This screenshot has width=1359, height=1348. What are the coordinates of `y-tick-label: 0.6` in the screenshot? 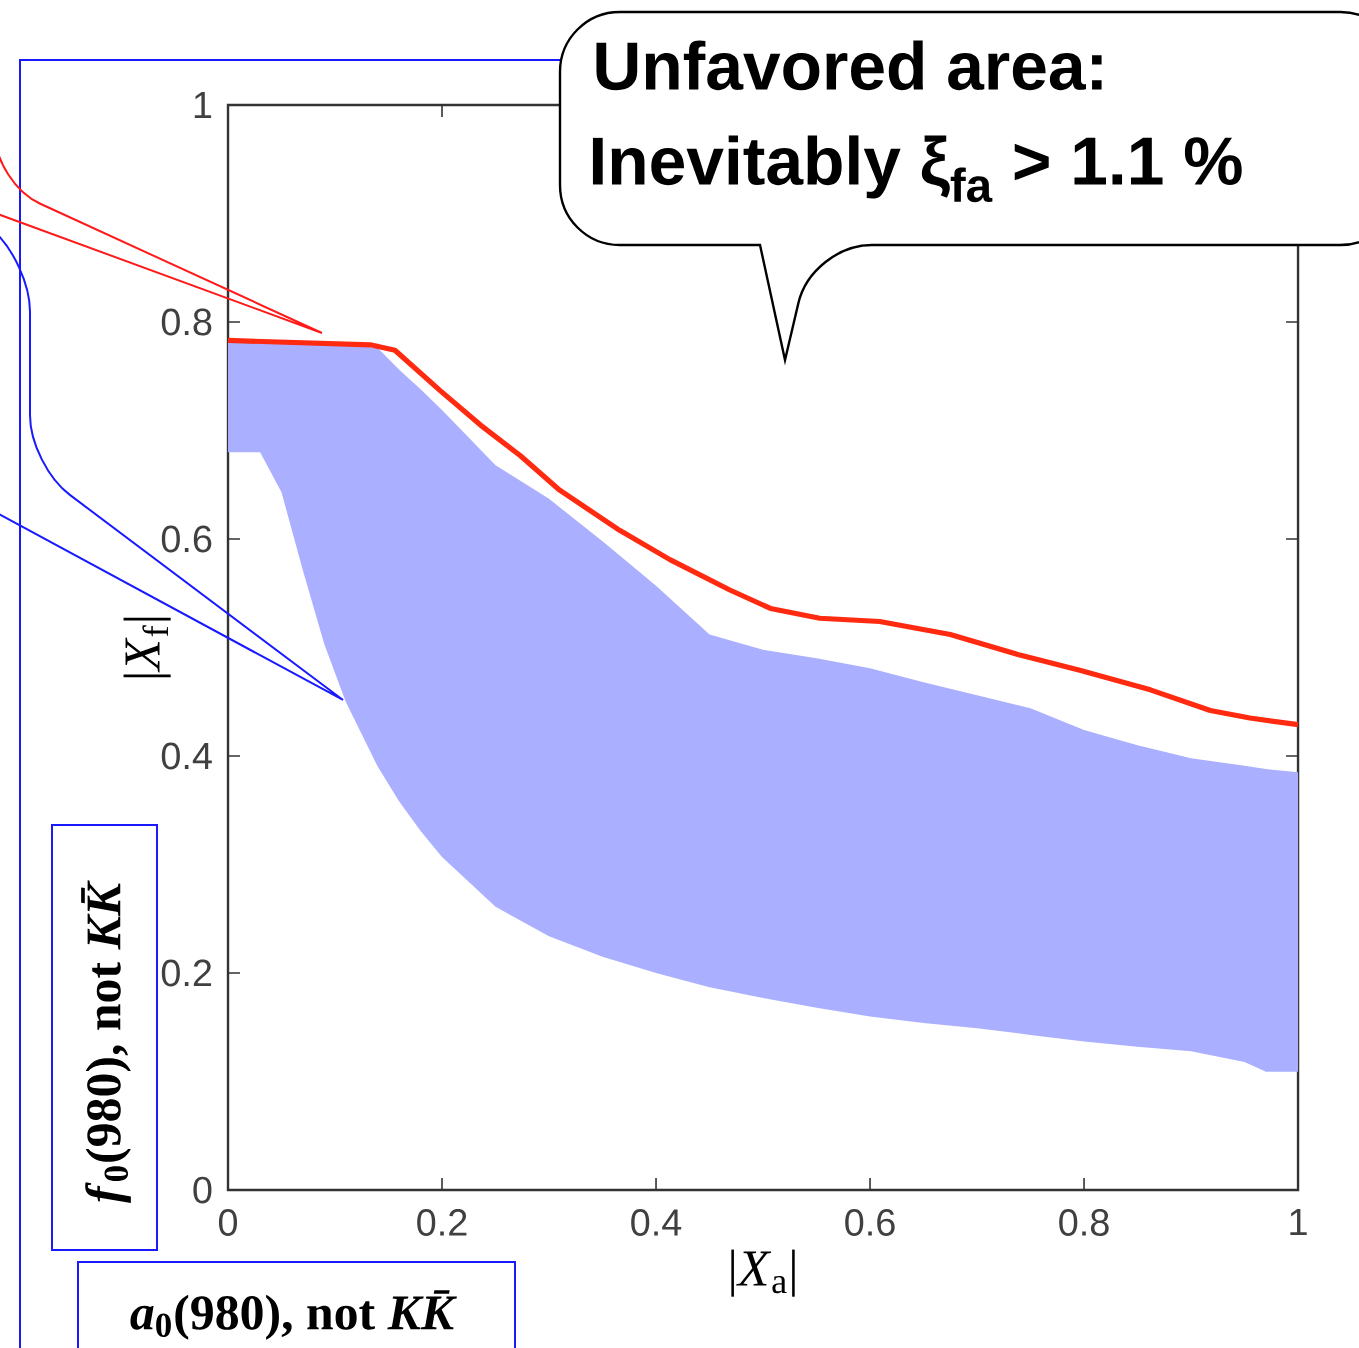 It's located at (186, 539).